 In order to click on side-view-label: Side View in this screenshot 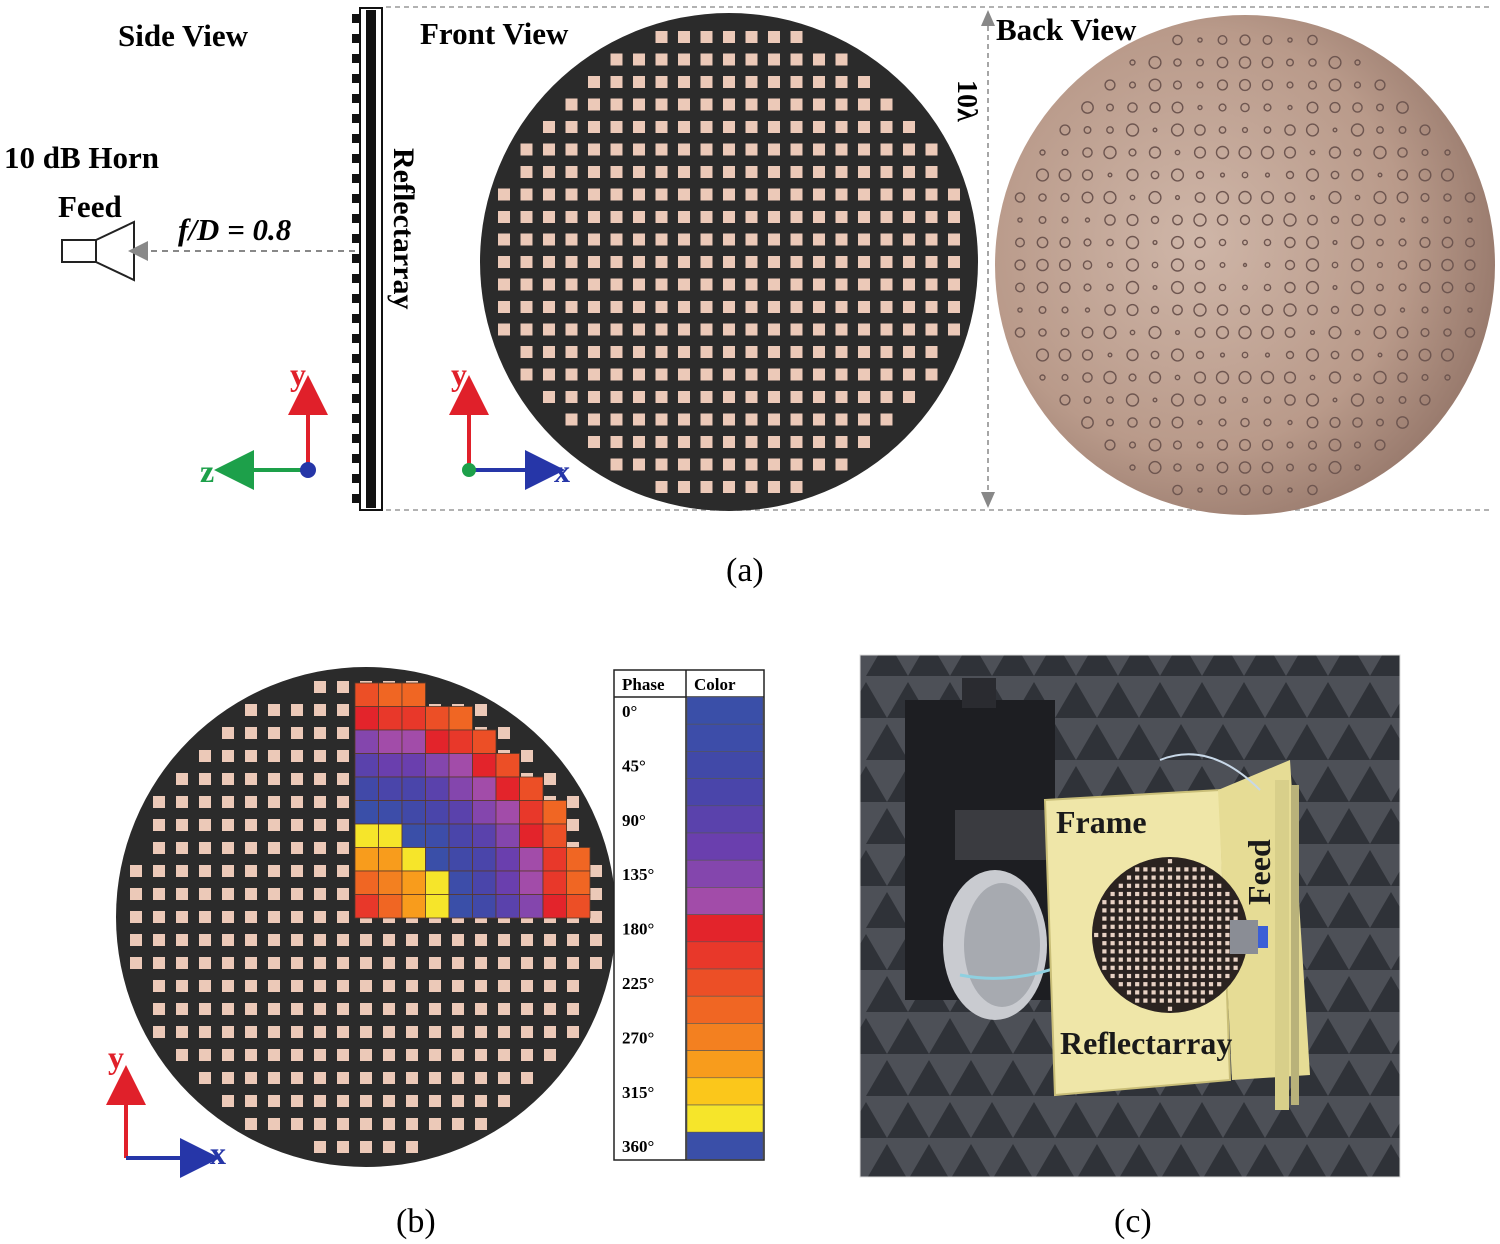, I will do `click(183, 35)`.